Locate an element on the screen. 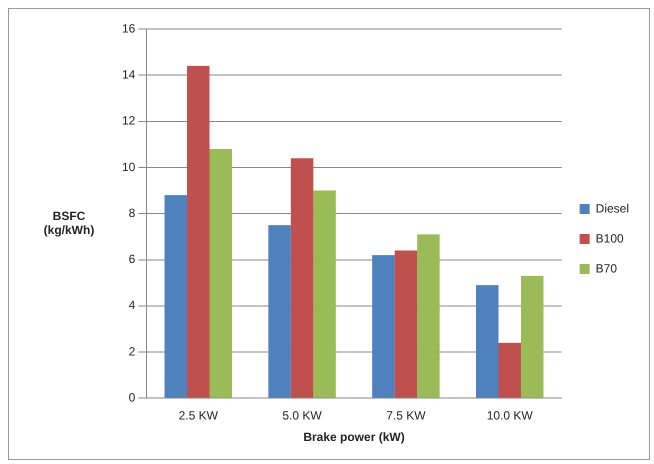 The height and width of the screenshot is (464, 654). x-tick-label: 7.5 KW is located at coordinates (406, 415).